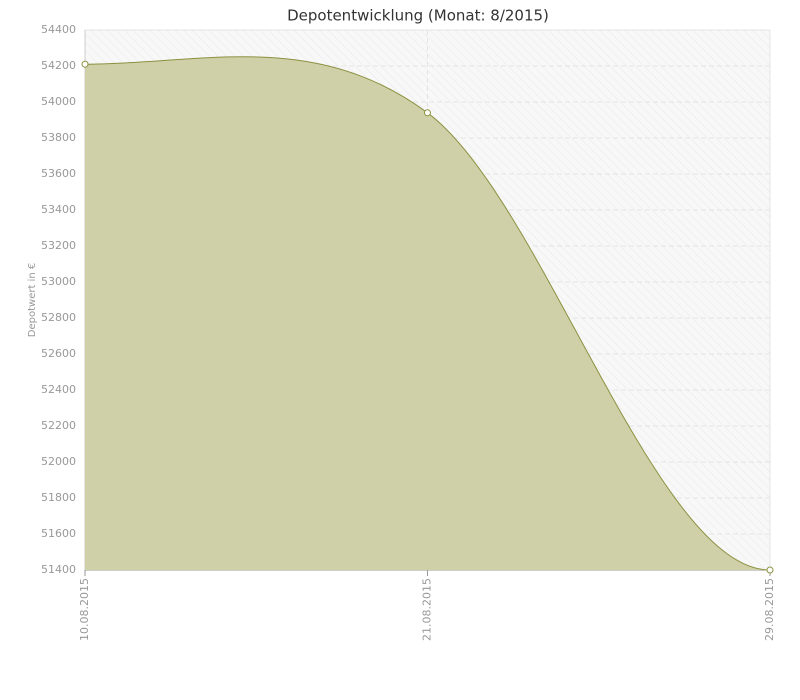  Describe the element at coordinates (58, 461) in the screenshot. I see `y-tick-label: 52000` at that location.